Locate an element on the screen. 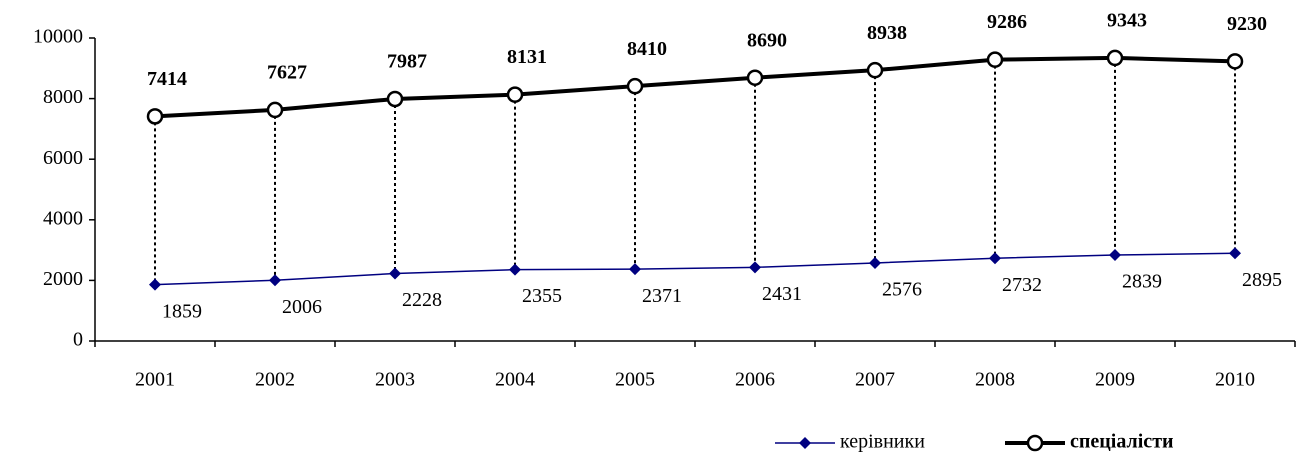 This screenshot has width=1297, height=464. y-tick-label: 2000 is located at coordinates (63, 279).